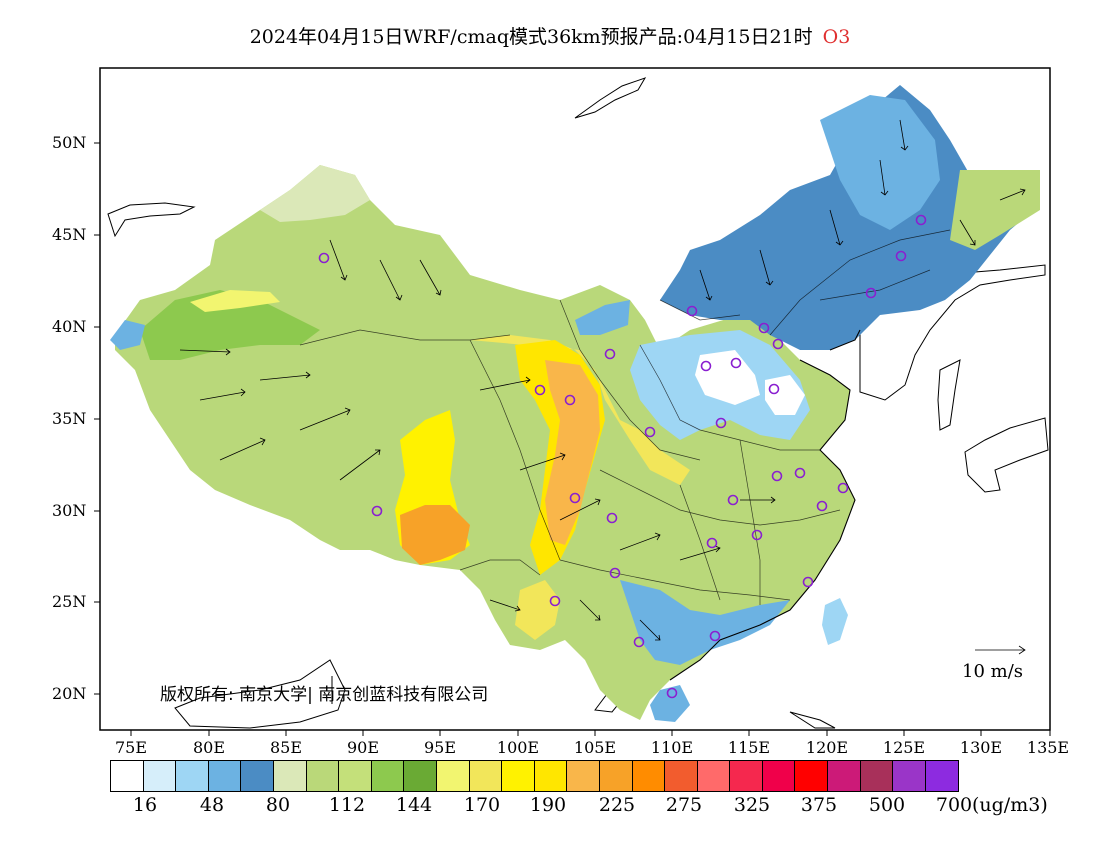  I want to click on legend-label: 170, so click(482, 805).